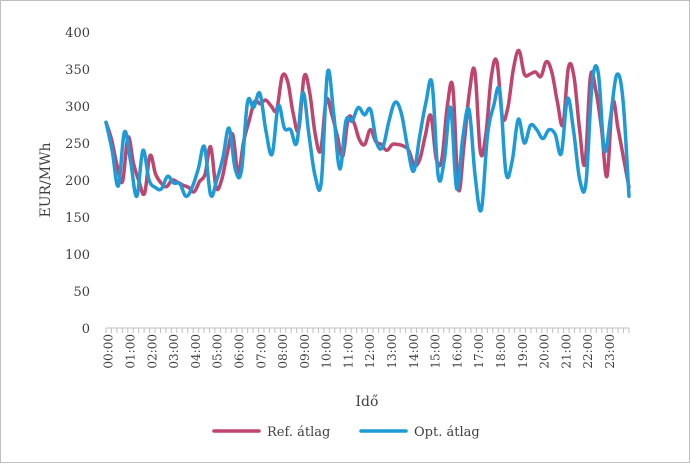 Image resolution: width=690 pixels, height=466 pixels. What do you see at coordinates (81, 292) in the screenshot?
I see `y-tick-label-50: 50` at bounding box center [81, 292].